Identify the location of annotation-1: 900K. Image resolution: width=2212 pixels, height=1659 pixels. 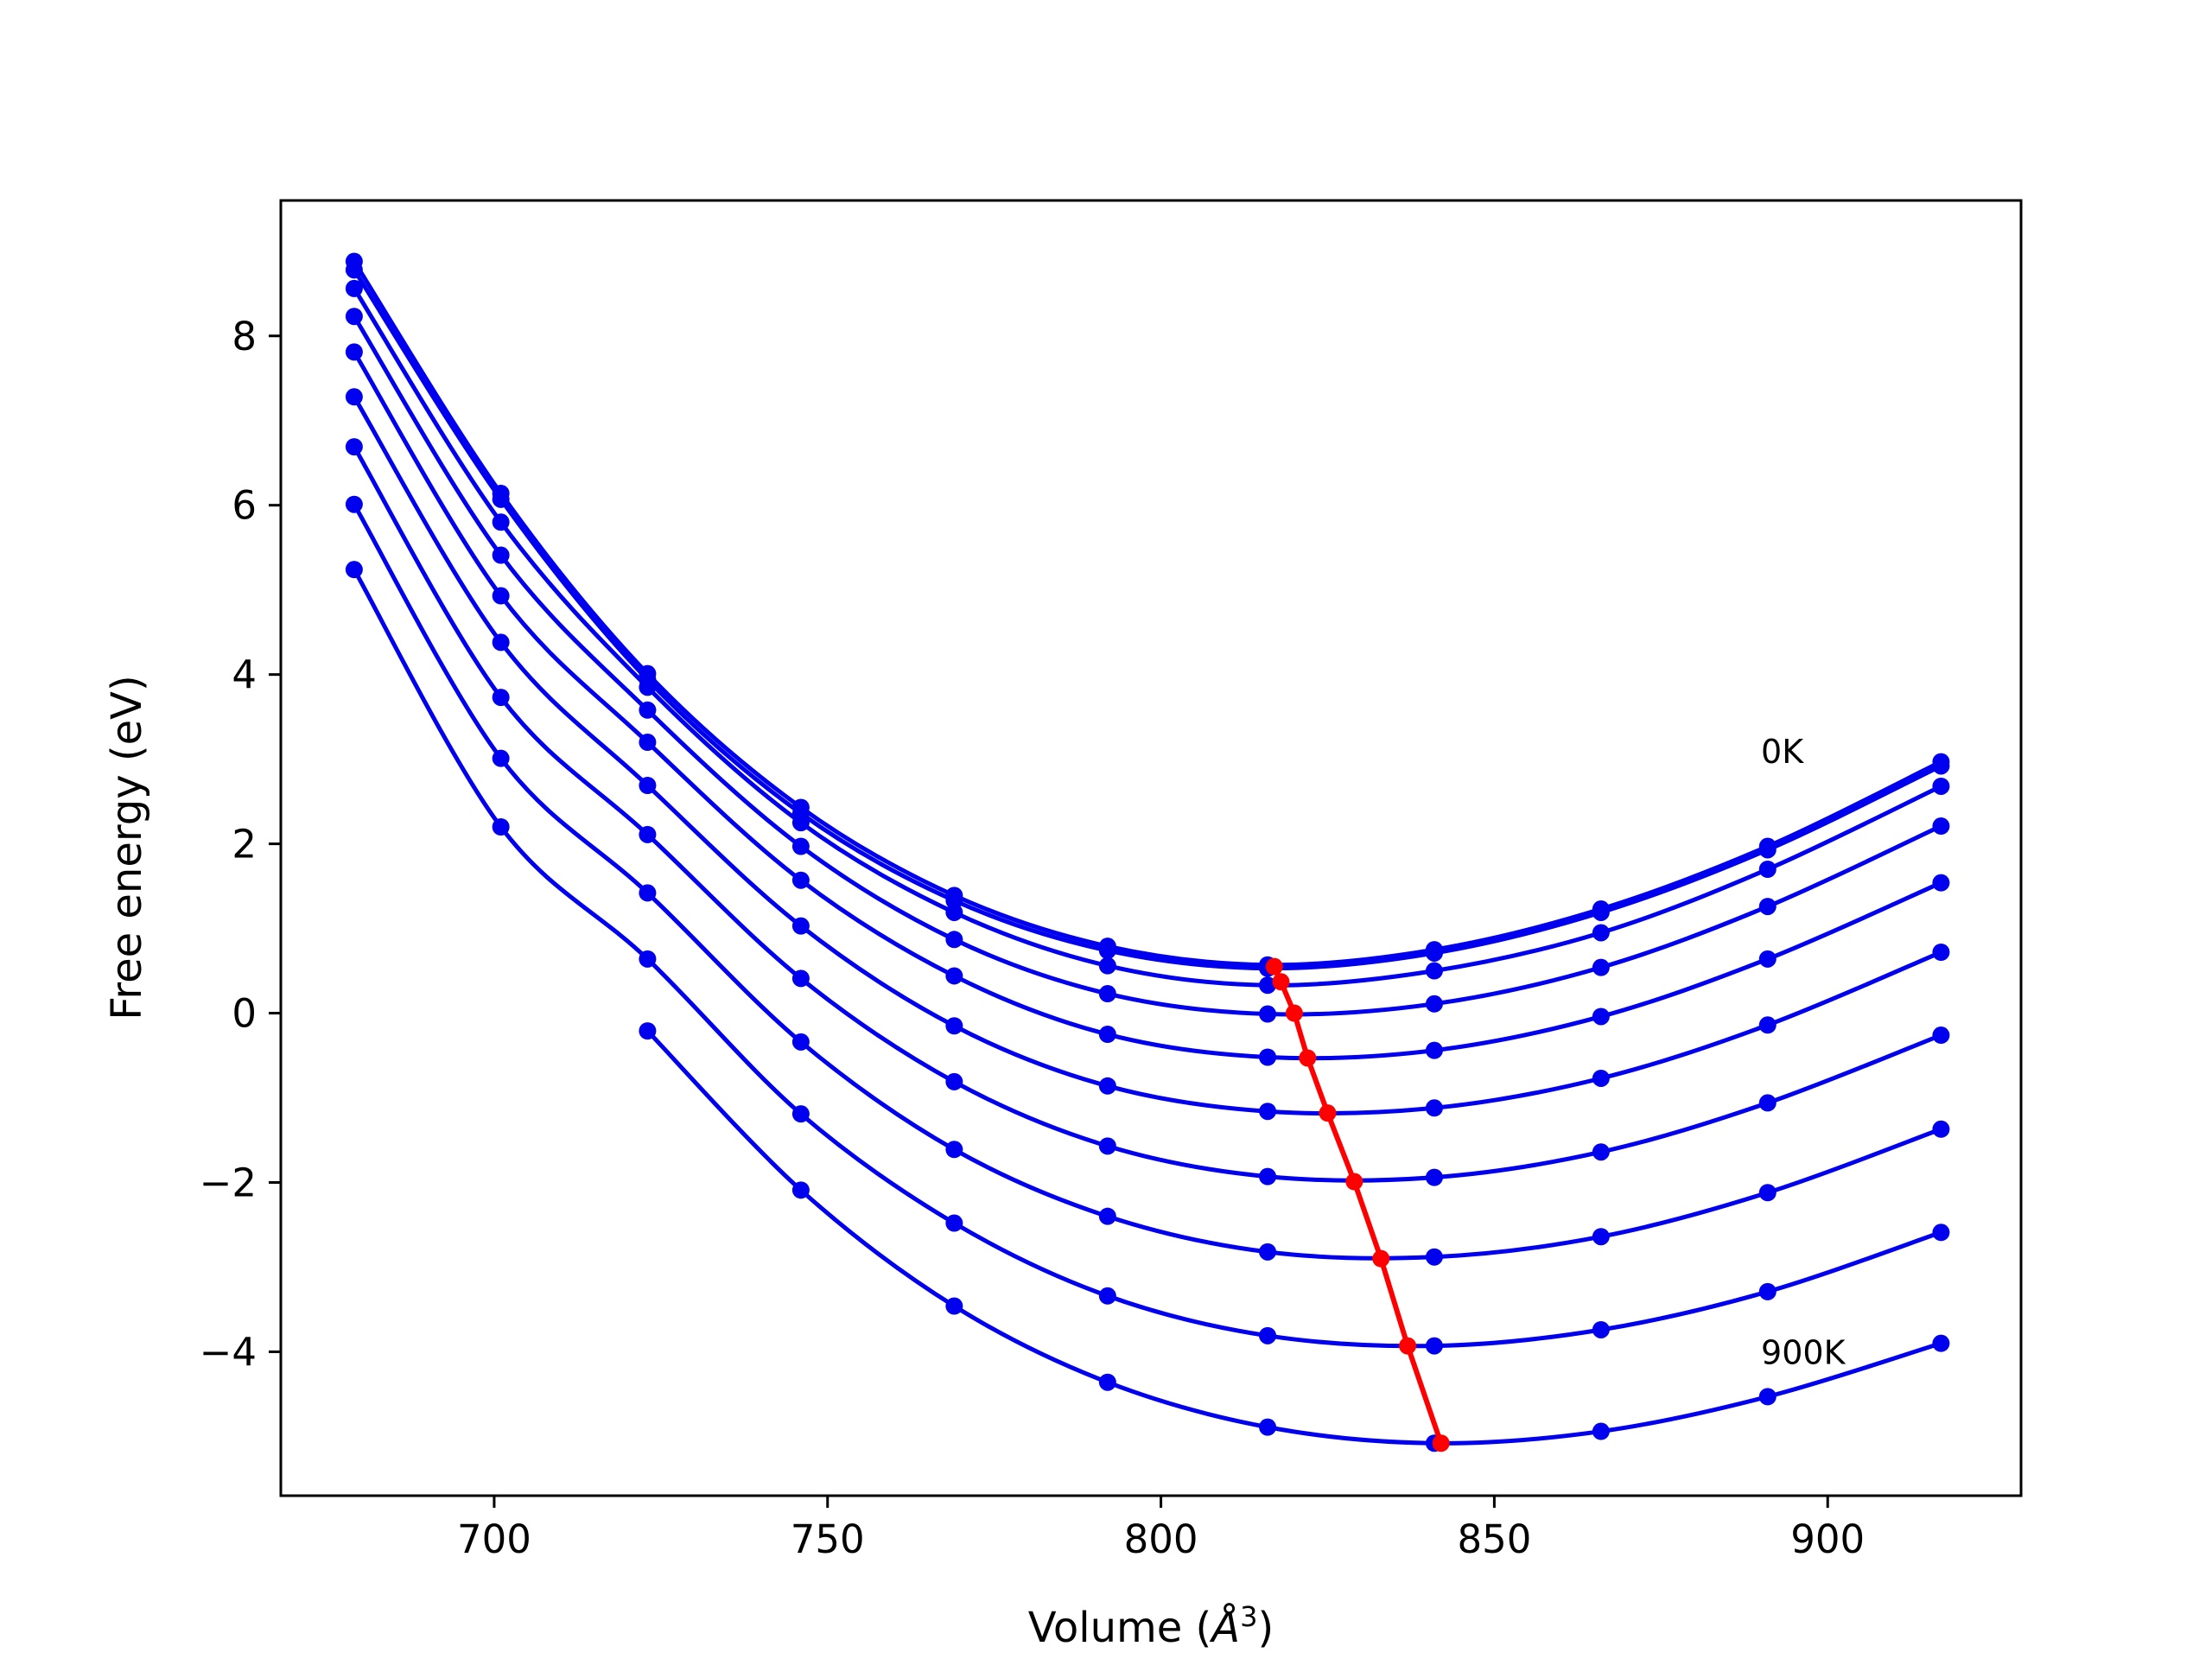
(1804, 1352).